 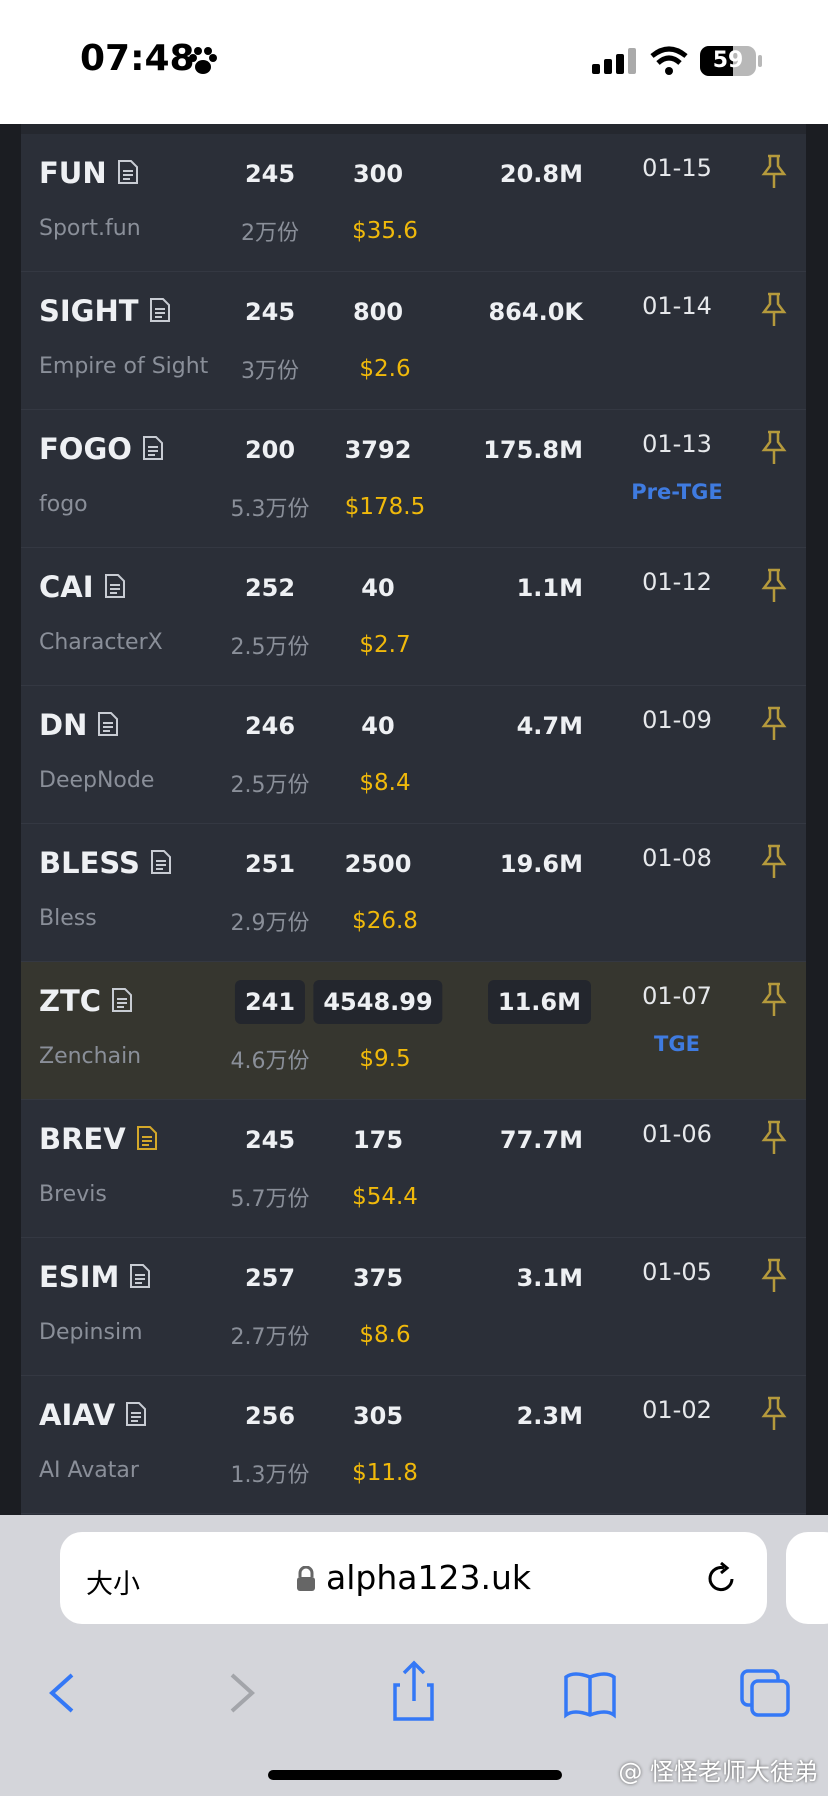 What do you see at coordinates (413, 893) in the screenshot?
I see `table-row: BLESS Bless 251 2.9万份 2500 $26.8 19.6M 01-08` at bounding box center [413, 893].